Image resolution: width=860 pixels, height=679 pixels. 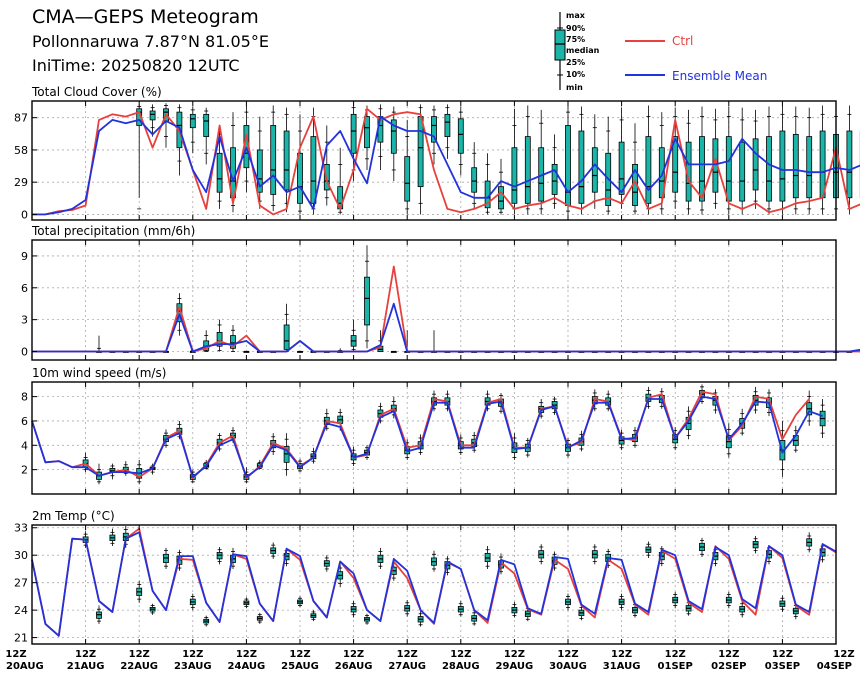 What do you see at coordinates (113, 231) in the screenshot?
I see `panel-title: Total precipitation (mm/6h)` at bounding box center [113, 231].